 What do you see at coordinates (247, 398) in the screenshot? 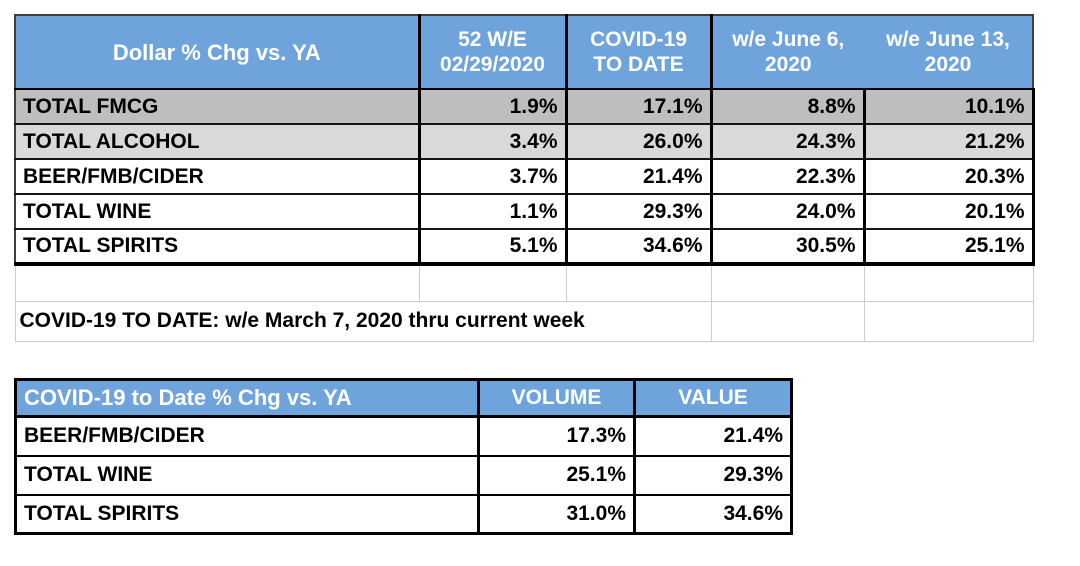
I see `table2-title: COVID-19 to Date % Chg vs. YA` at bounding box center [247, 398].